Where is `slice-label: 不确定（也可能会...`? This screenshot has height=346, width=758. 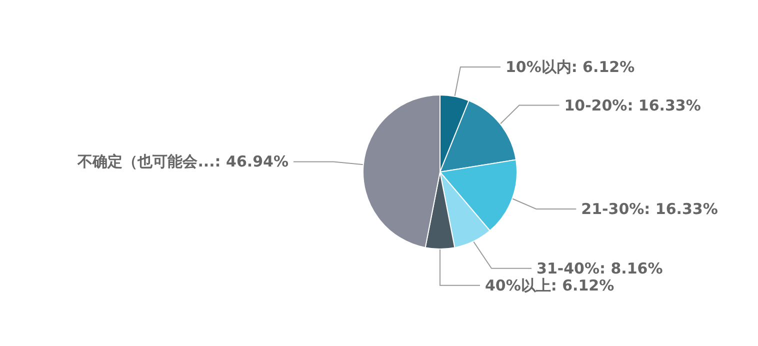 slice-label: 不确定（也可能会... is located at coordinates (145, 161).